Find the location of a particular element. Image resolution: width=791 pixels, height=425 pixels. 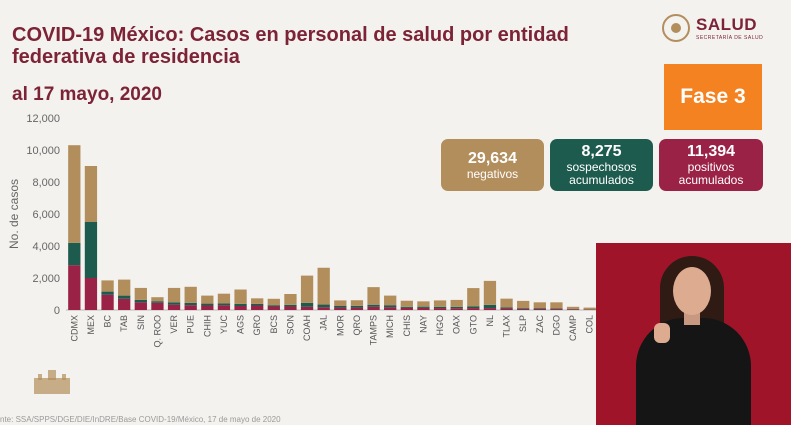

interpreter-hand is located at coordinates (662, 333).